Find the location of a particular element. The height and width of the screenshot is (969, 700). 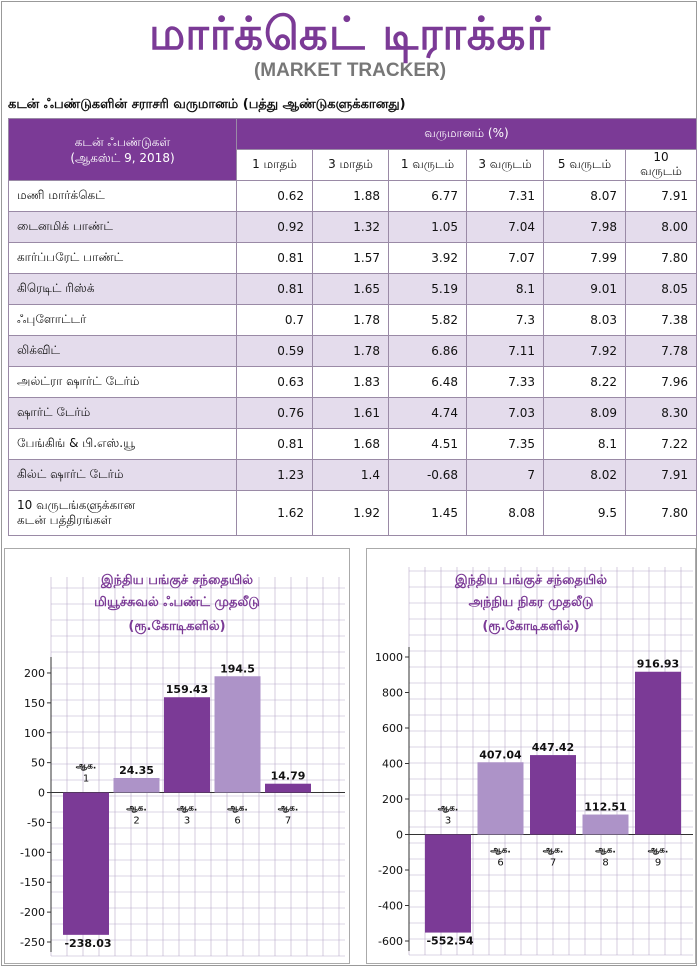

return-value: 1.4 is located at coordinates (350, 475).